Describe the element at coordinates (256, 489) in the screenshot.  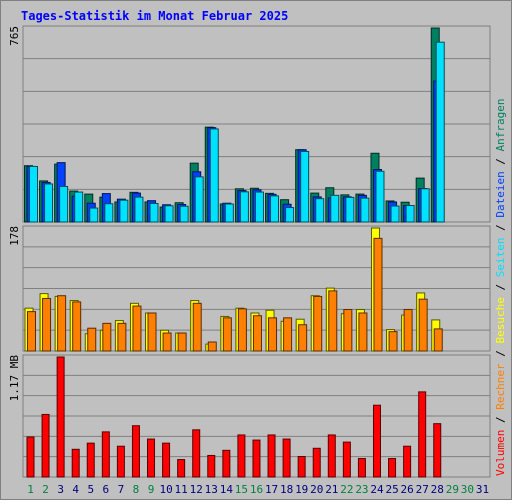
I see `x-tick-label: 16` at that location.